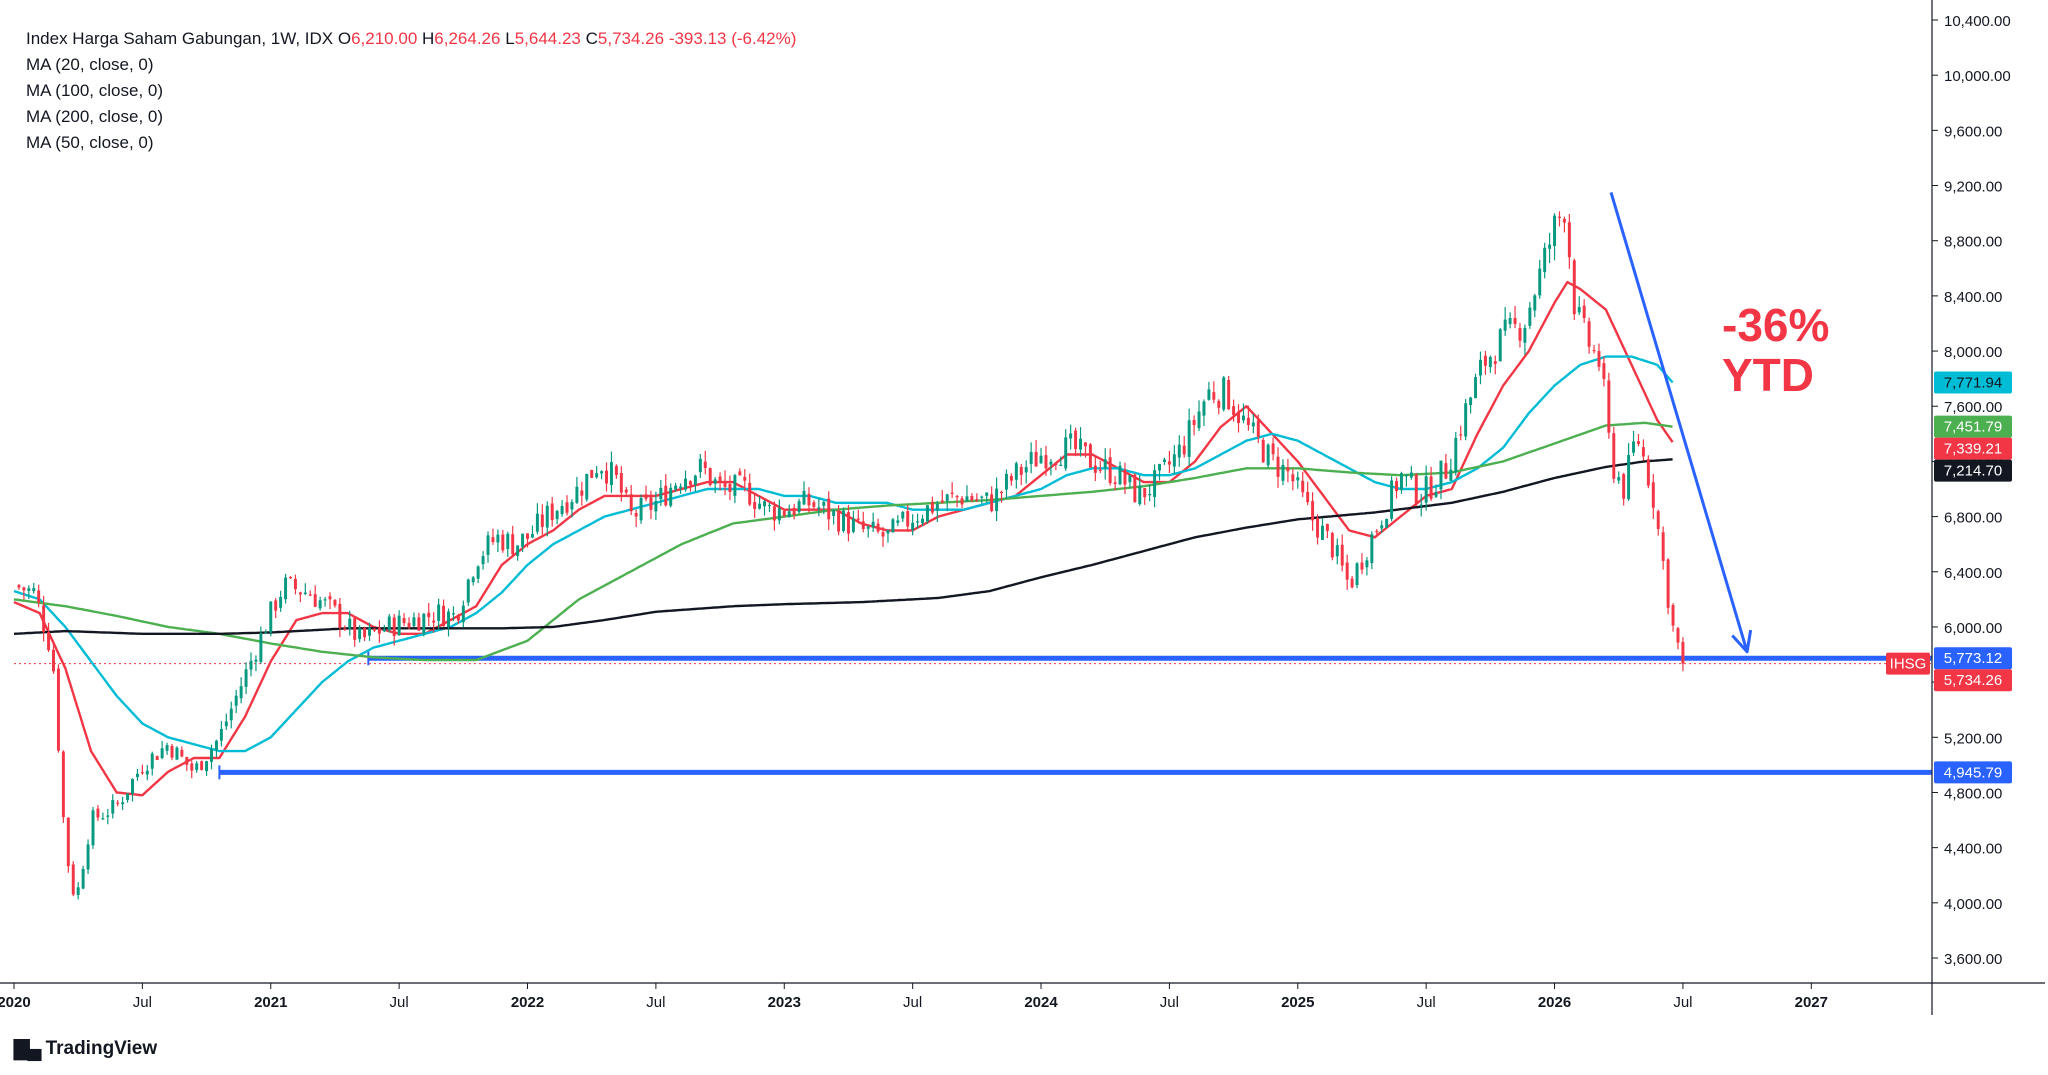 The width and height of the screenshot is (2048, 1075). Describe the element at coordinates (1973, 382) in the screenshot. I see `ma50-price-label: 7,771.94` at that location.